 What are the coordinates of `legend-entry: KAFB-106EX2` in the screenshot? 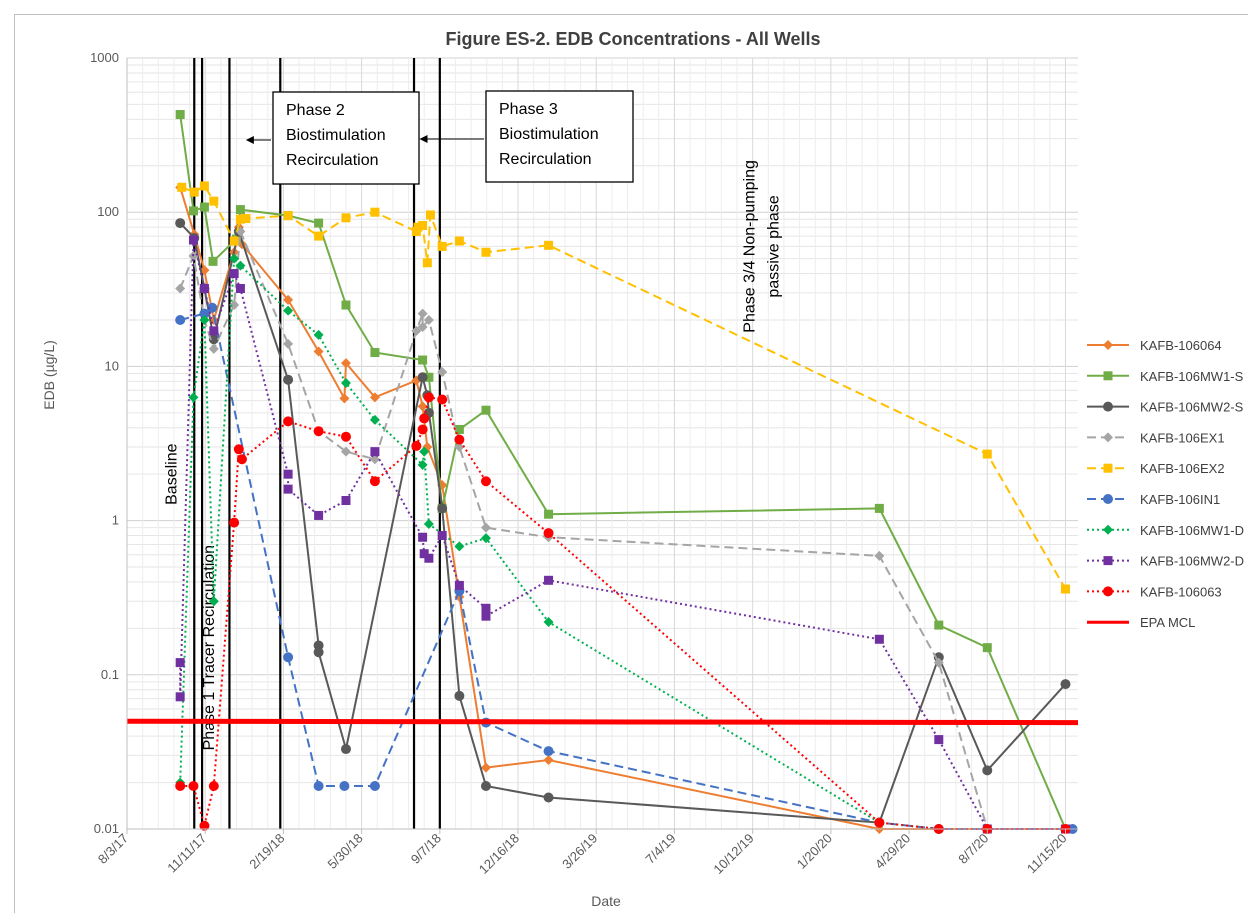 It's located at (1156, 468).